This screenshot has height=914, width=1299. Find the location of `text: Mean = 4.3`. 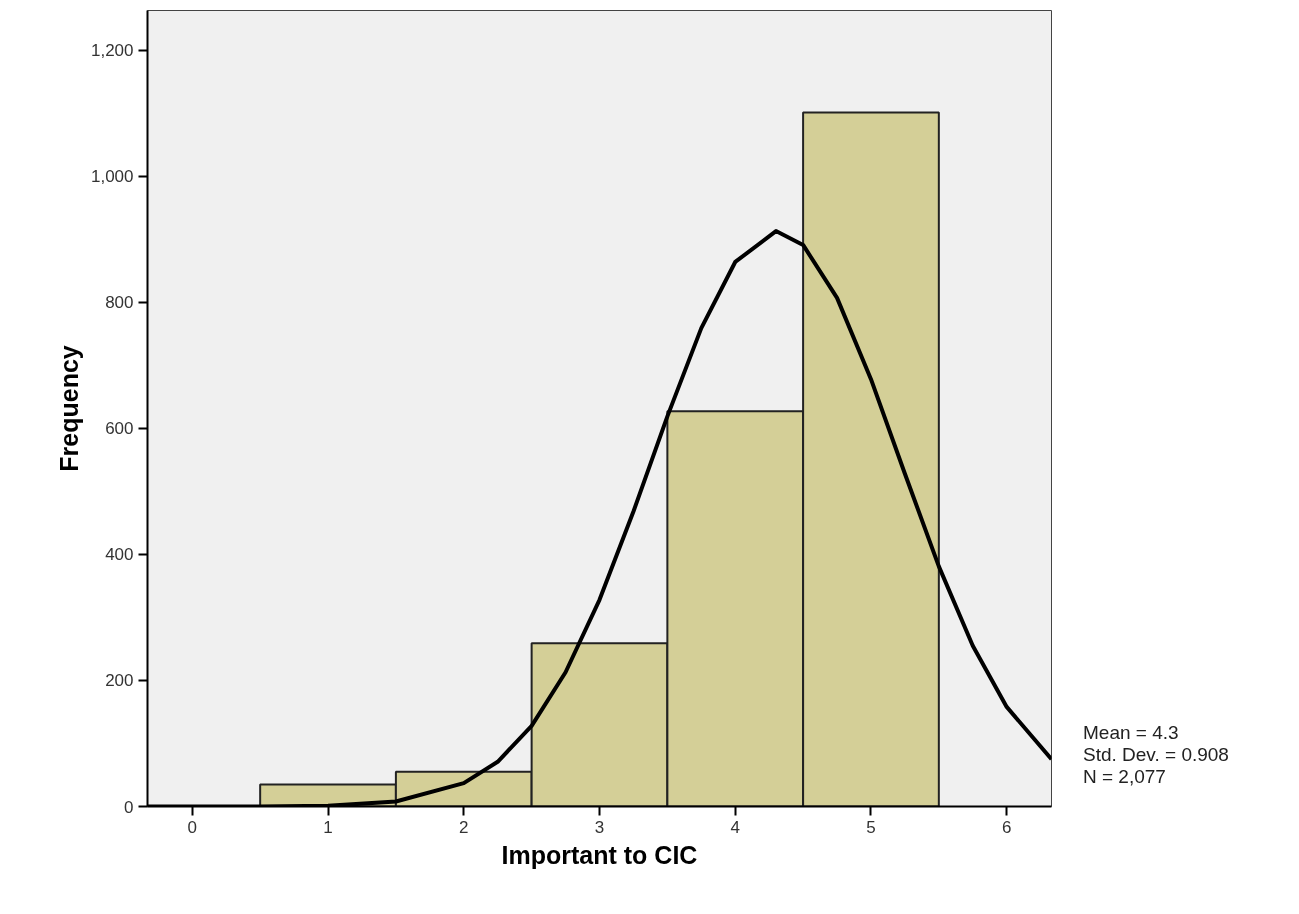

text: Mean = 4.3 is located at coordinates (1131, 732).